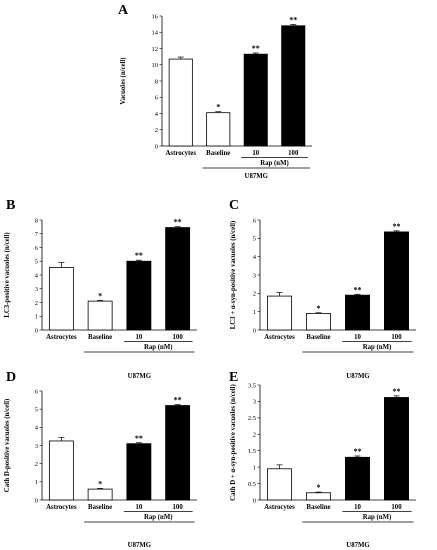 This screenshot has height=550, width=437. I want to click on y-tick-label-c: 2, so click(254, 294).